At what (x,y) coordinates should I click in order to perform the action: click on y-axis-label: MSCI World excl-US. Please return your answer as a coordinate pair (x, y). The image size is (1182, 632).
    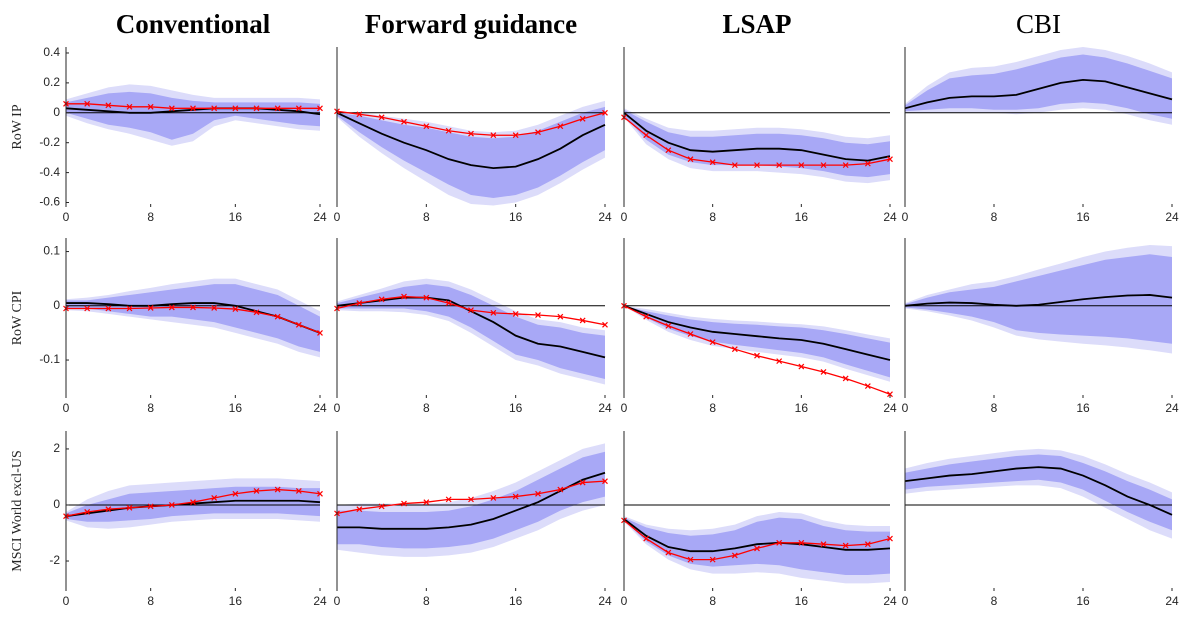
    Looking at the image, I should click on (17, 511).